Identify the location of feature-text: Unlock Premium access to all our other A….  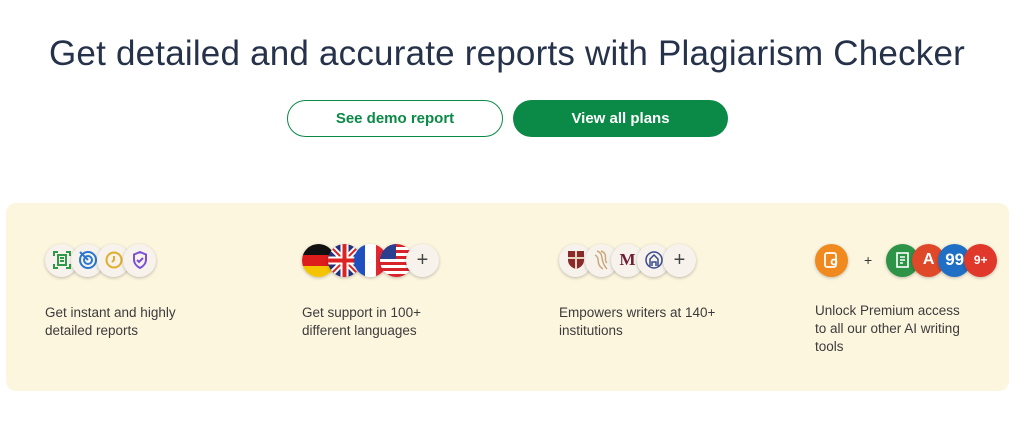
(887, 328).